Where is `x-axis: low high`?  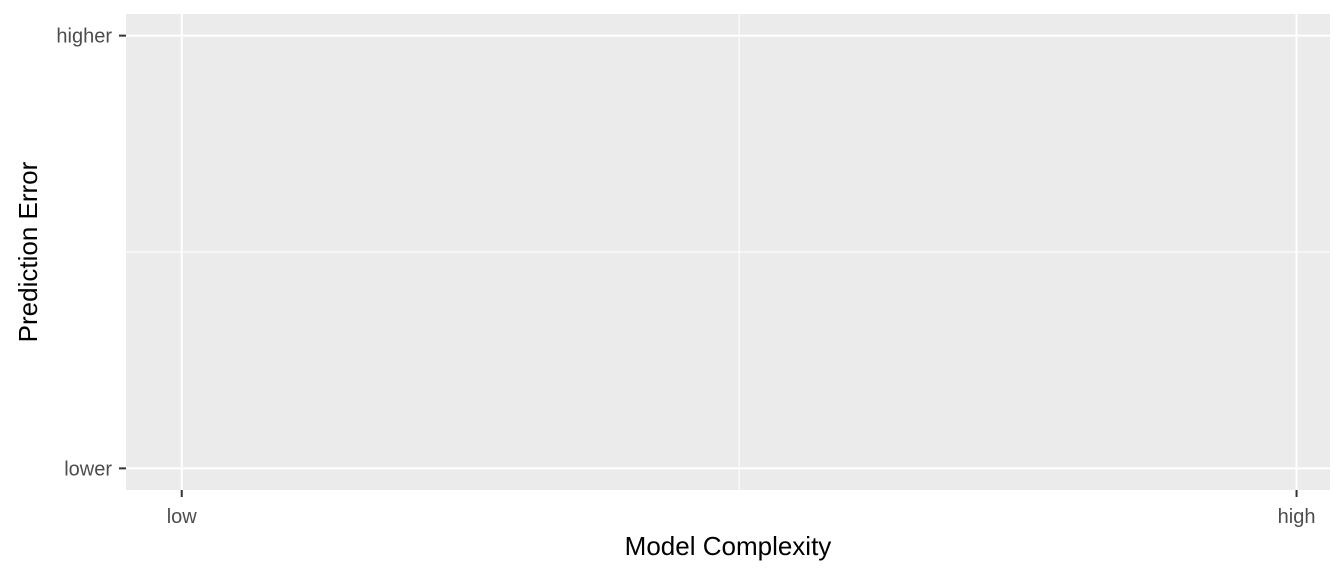 x-axis: low high is located at coordinates (741, 509).